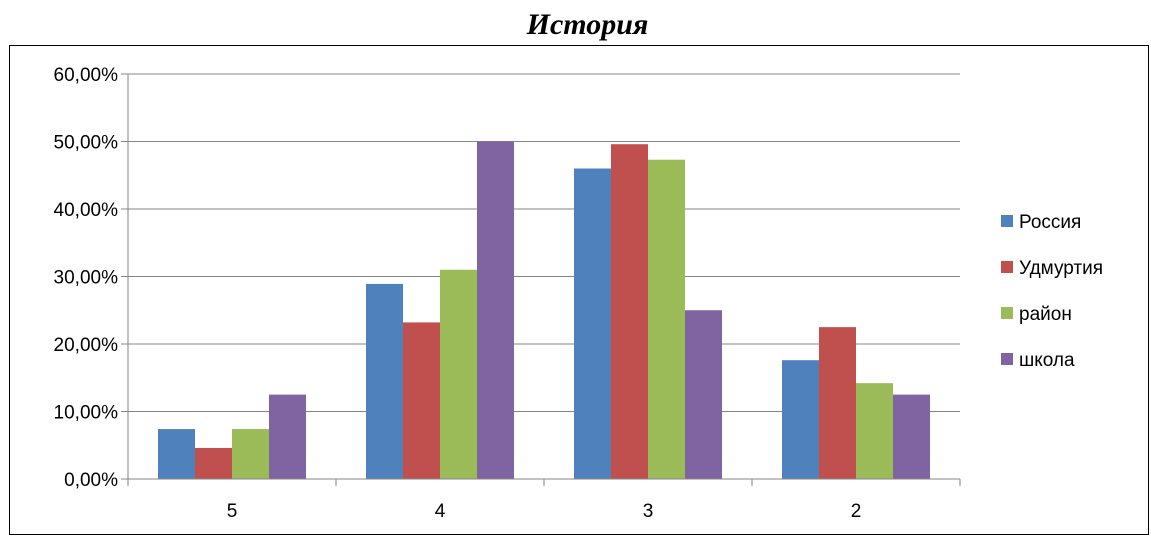  I want to click on y-tick-label: 20,00%, so click(86, 345).